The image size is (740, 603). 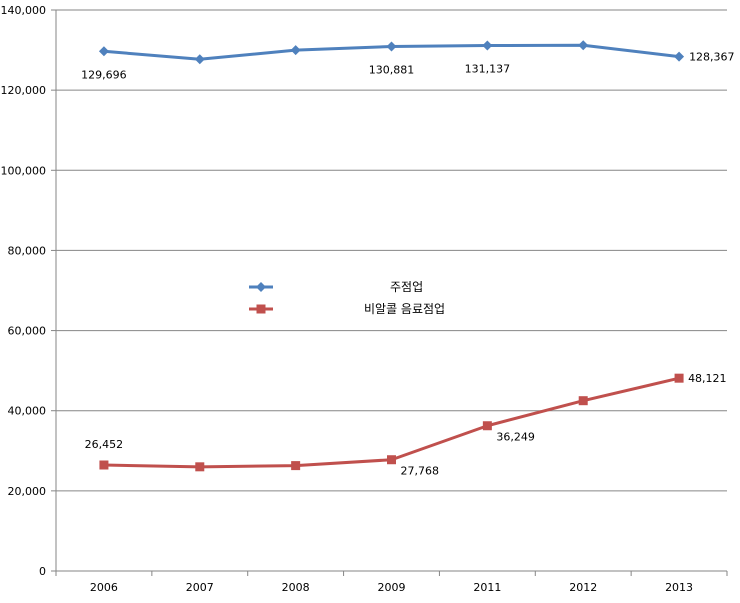 What do you see at coordinates (42, 571) in the screenshot?
I see `y-tick-label: 0` at bounding box center [42, 571].